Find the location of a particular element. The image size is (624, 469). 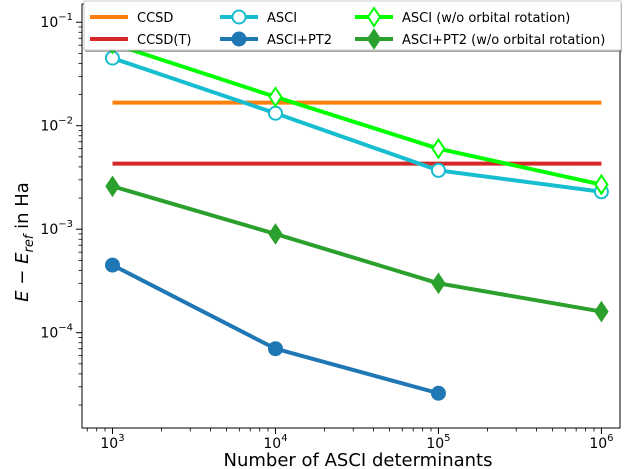

legend-label: ASCI+PT2 is located at coordinates (299, 40).